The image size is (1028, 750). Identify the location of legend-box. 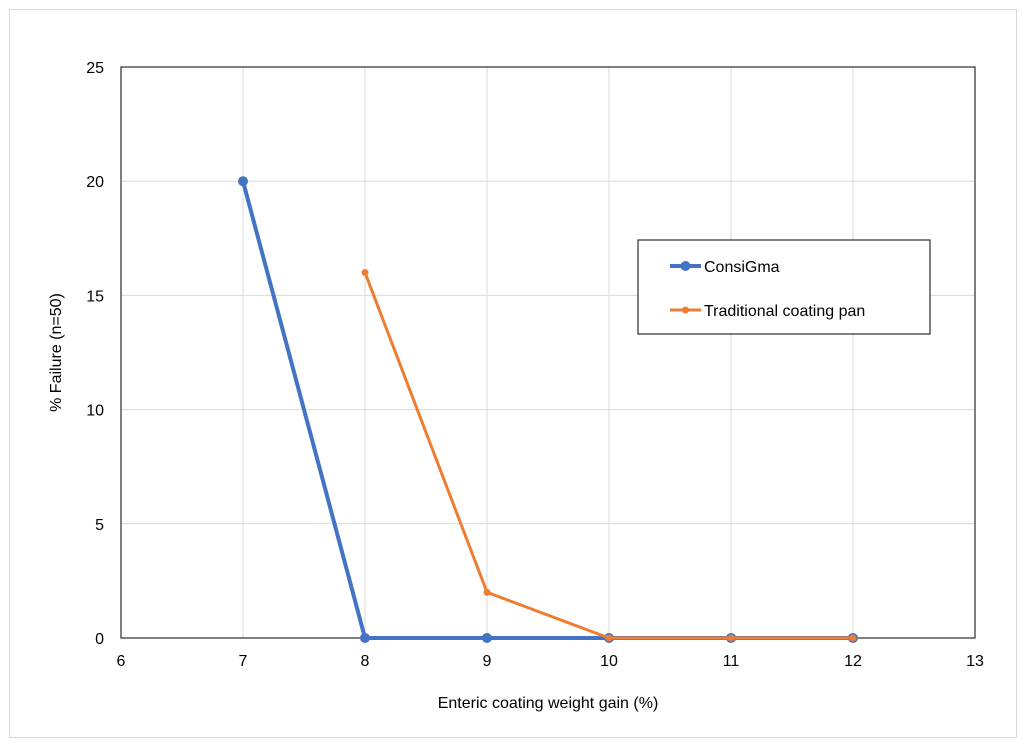
(784, 287).